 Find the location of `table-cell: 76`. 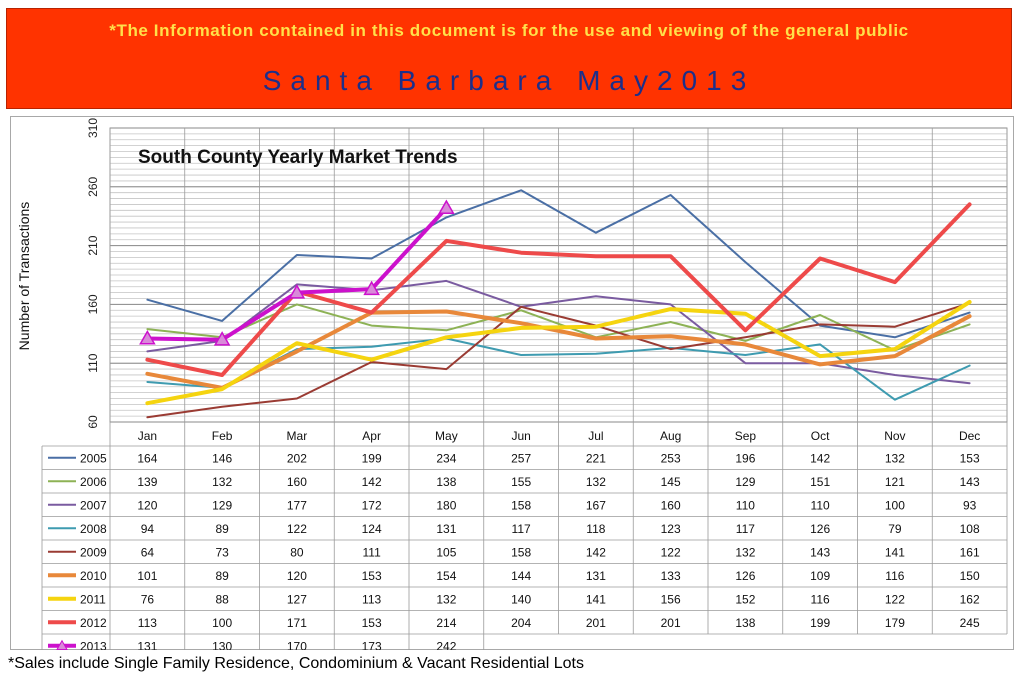

table-cell: 76 is located at coordinates (148, 599).